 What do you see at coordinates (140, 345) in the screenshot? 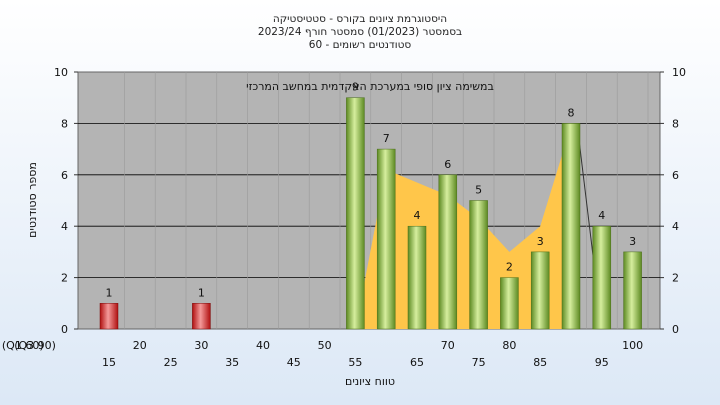
I see `x-tick-label: 20` at bounding box center [140, 345].